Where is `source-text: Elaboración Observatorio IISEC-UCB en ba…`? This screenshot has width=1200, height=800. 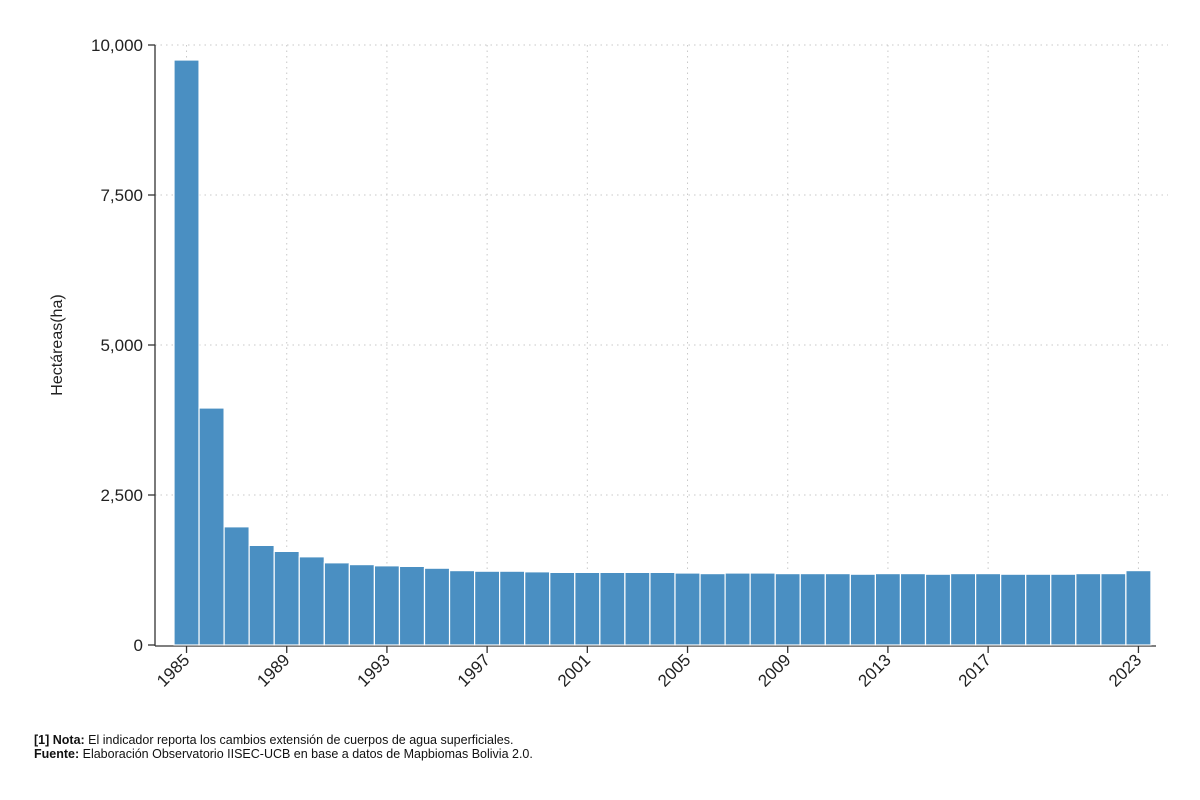
source-text: Elaboración Observatorio IISEC-UCB en ba… is located at coordinates (306, 754).